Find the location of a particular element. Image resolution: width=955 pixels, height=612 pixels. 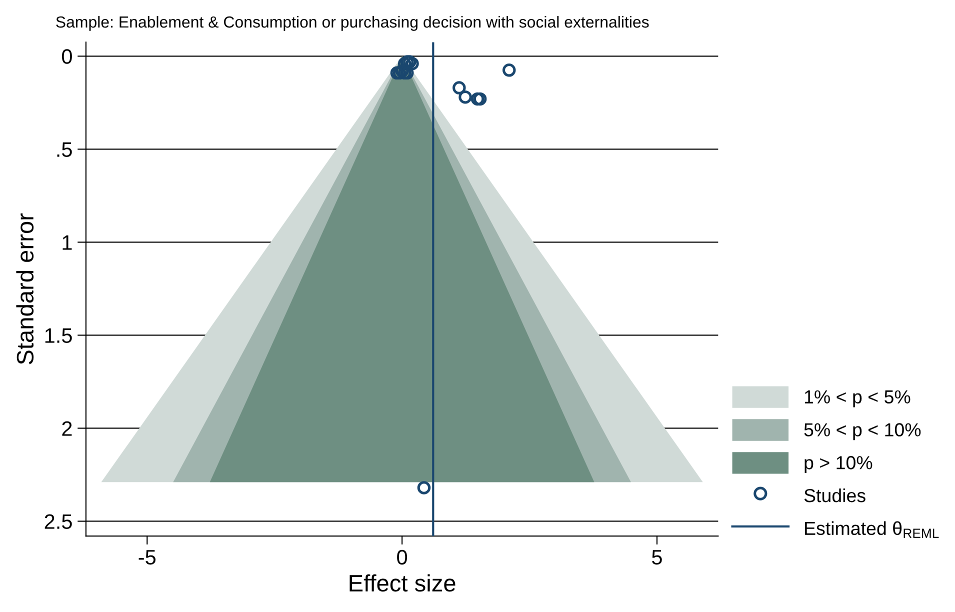

legend-label: Studies is located at coordinates (835, 495).